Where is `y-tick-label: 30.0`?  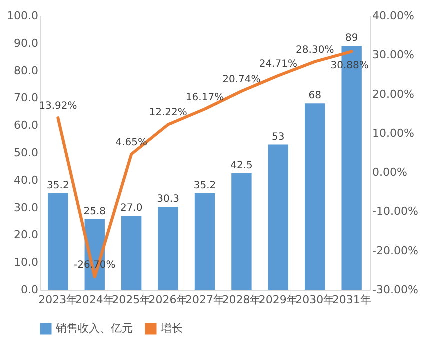 y-tick-label: 30.0 is located at coordinates (26, 207).